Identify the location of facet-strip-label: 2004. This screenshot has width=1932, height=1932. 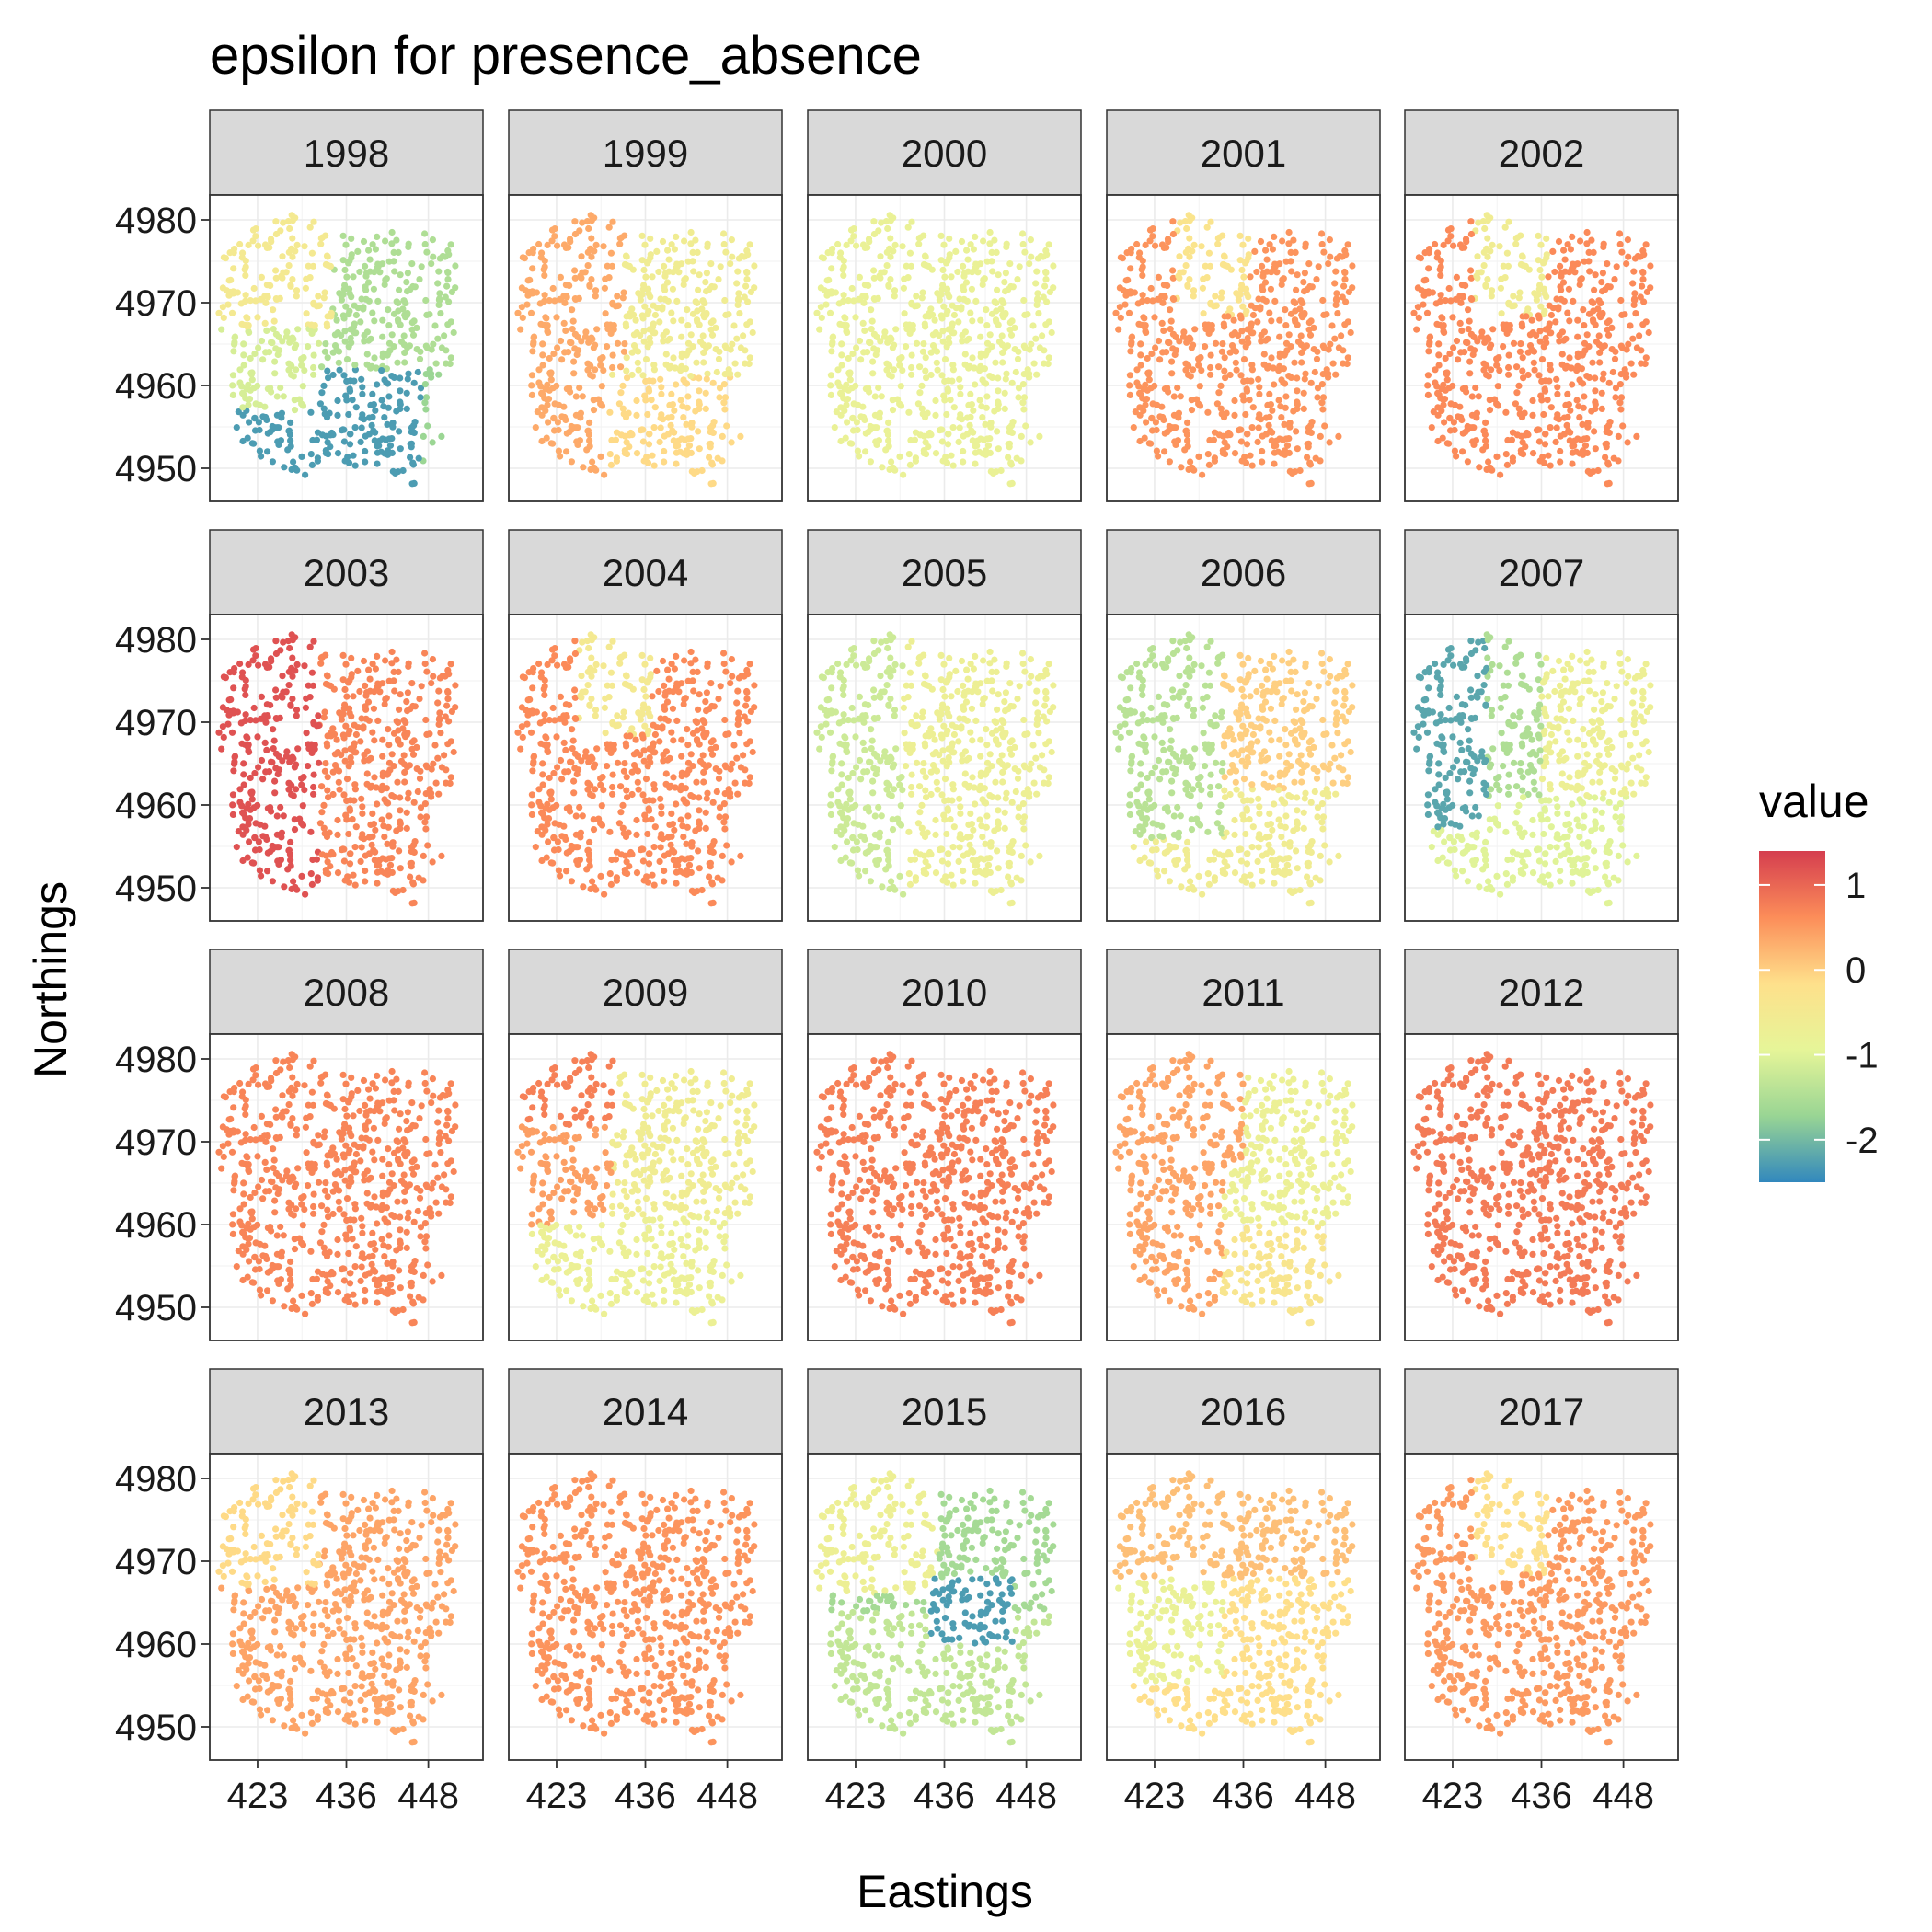
(645, 572).